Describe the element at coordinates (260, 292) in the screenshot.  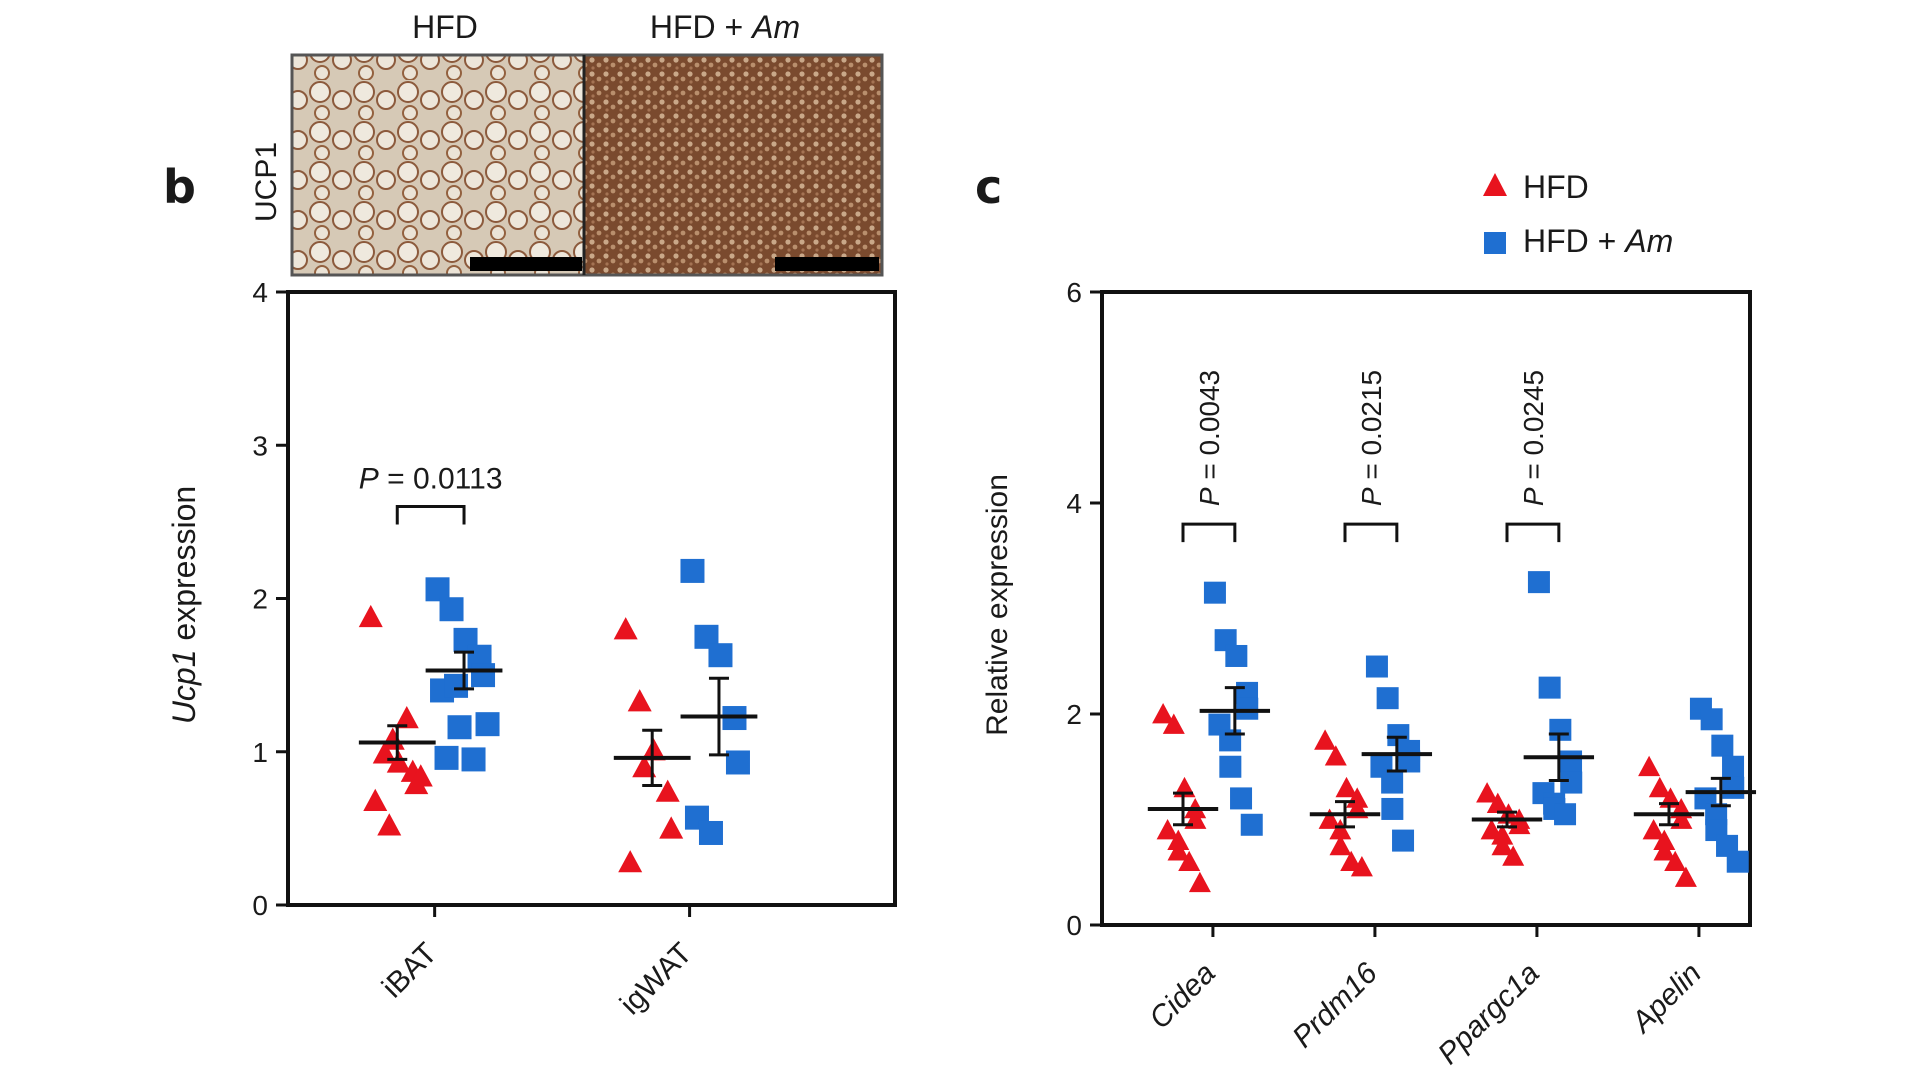
I see `y-tick-label-b-4: 4` at that location.